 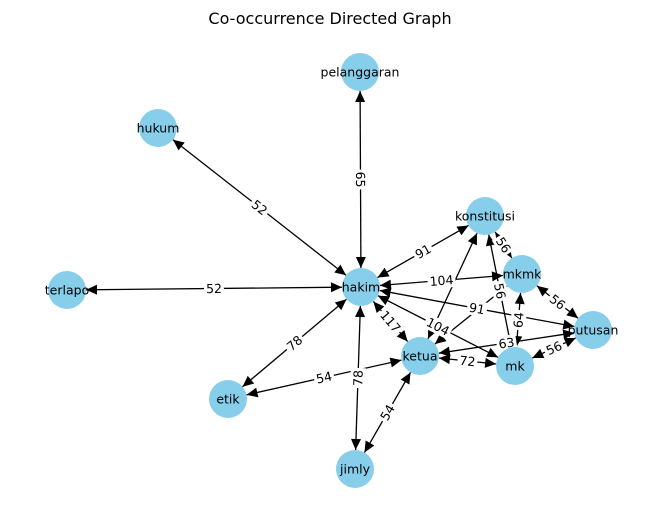 I want to click on node-mkmk: mkmk, so click(x=523, y=274).